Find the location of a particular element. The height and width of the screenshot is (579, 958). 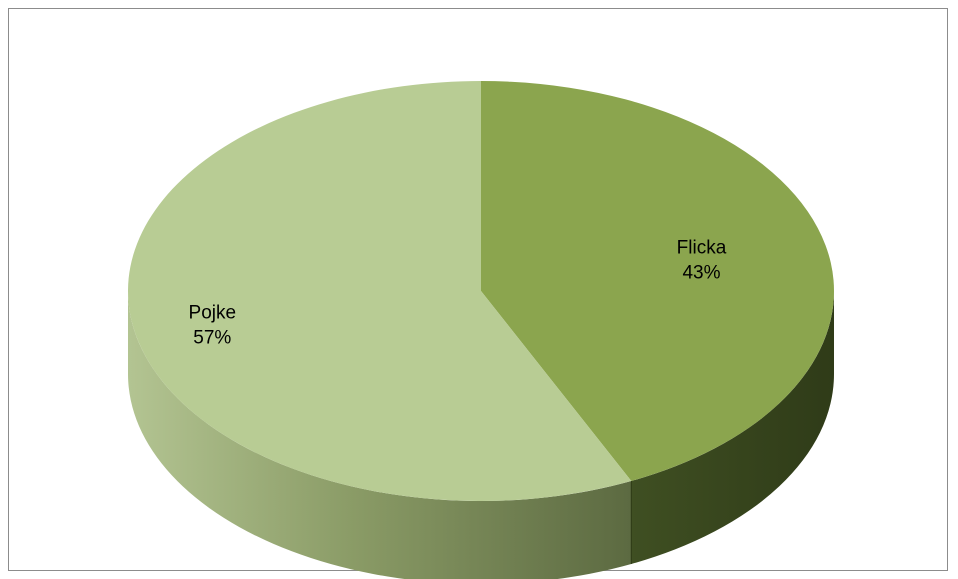

pie-side-flicka is located at coordinates (732, 428).